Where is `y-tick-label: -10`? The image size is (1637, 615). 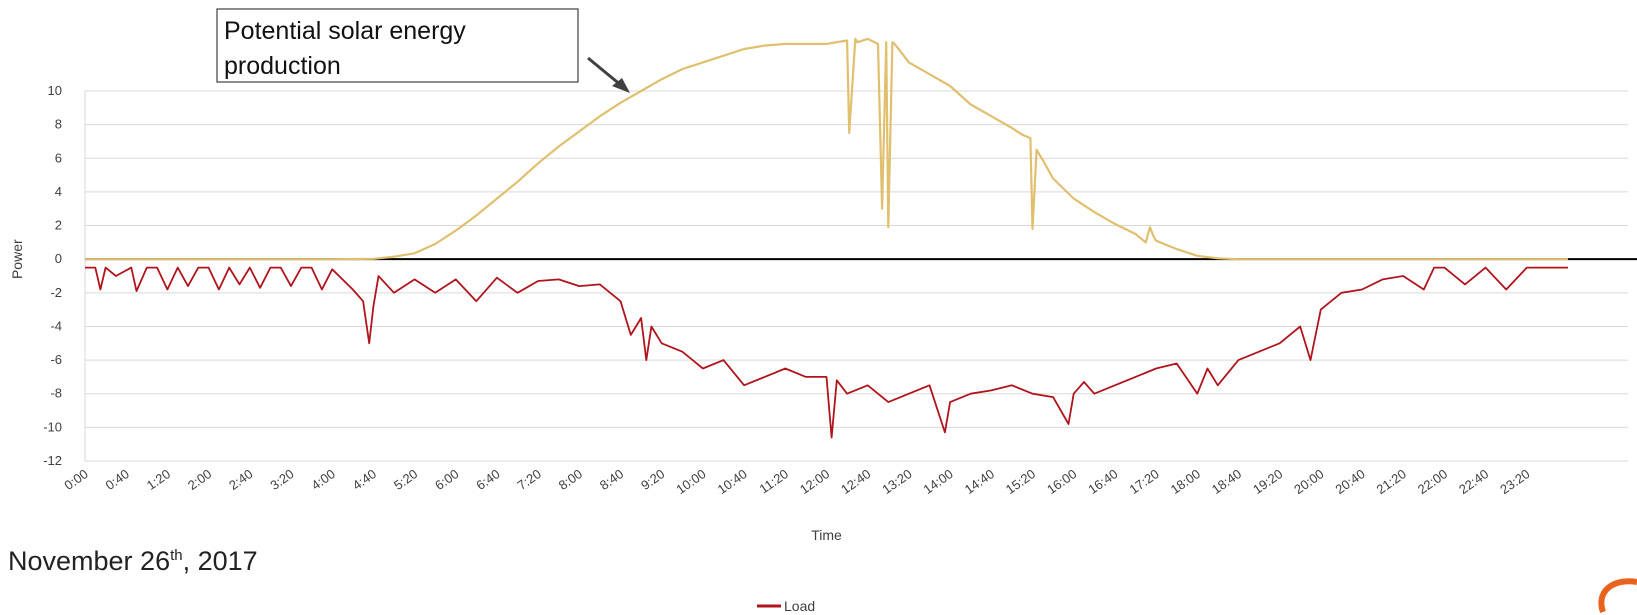 y-tick-label: -10 is located at coordinates (52, 426).